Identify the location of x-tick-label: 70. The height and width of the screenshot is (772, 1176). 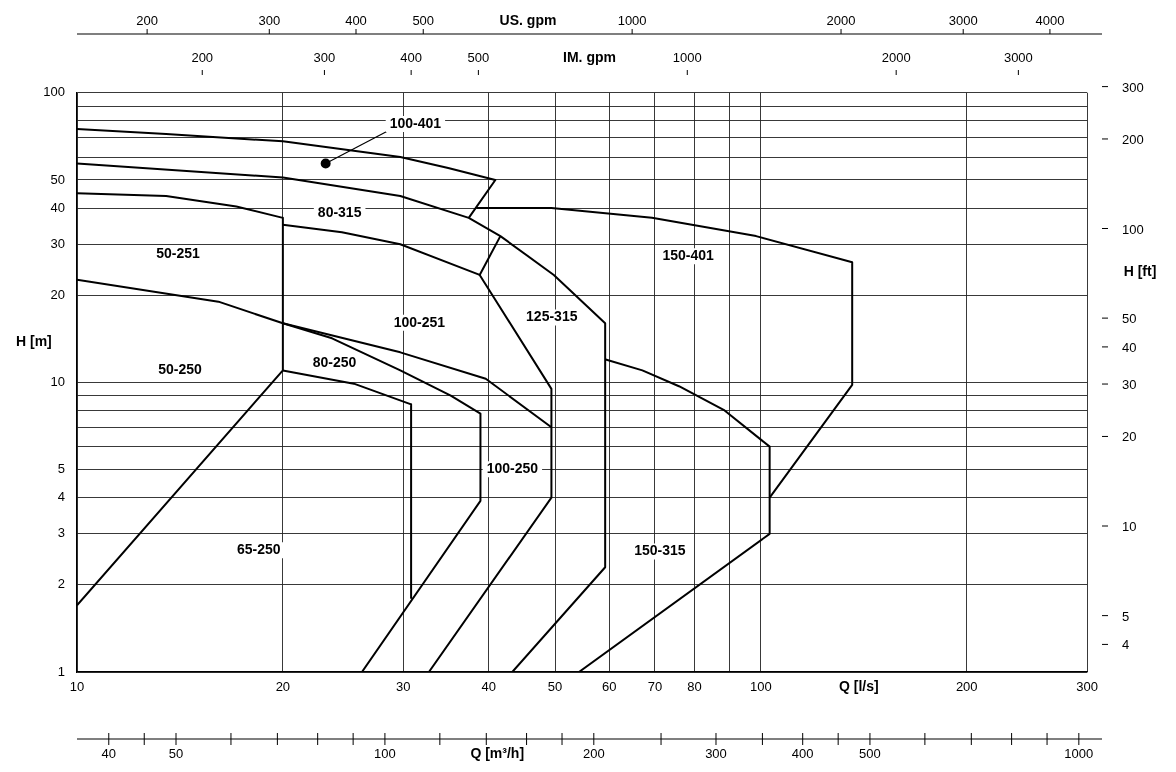
(655, 687).